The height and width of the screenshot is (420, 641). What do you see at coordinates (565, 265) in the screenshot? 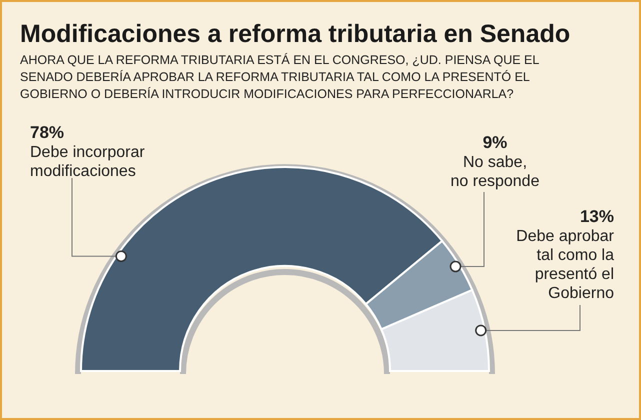
I see `slice-label: Debe aprobar tal como la presentó el Gobierno` at bounding box center [565, 265].